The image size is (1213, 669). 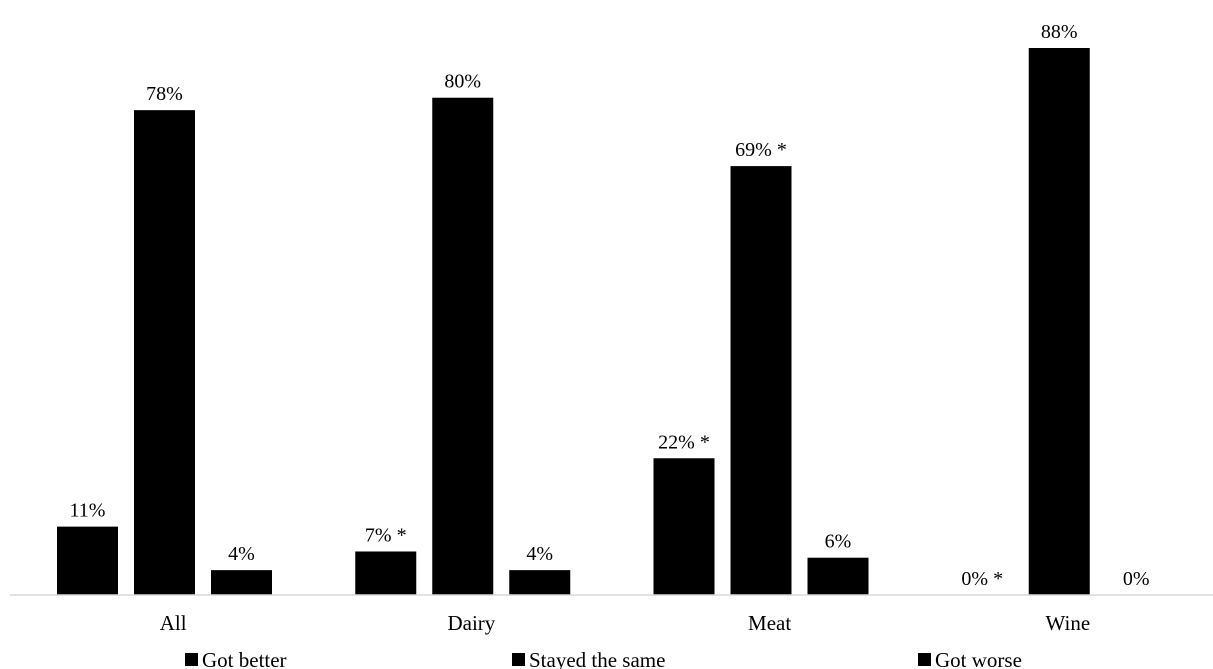 I want to click on bar-all-got-worse, so click(x=241, y=582).